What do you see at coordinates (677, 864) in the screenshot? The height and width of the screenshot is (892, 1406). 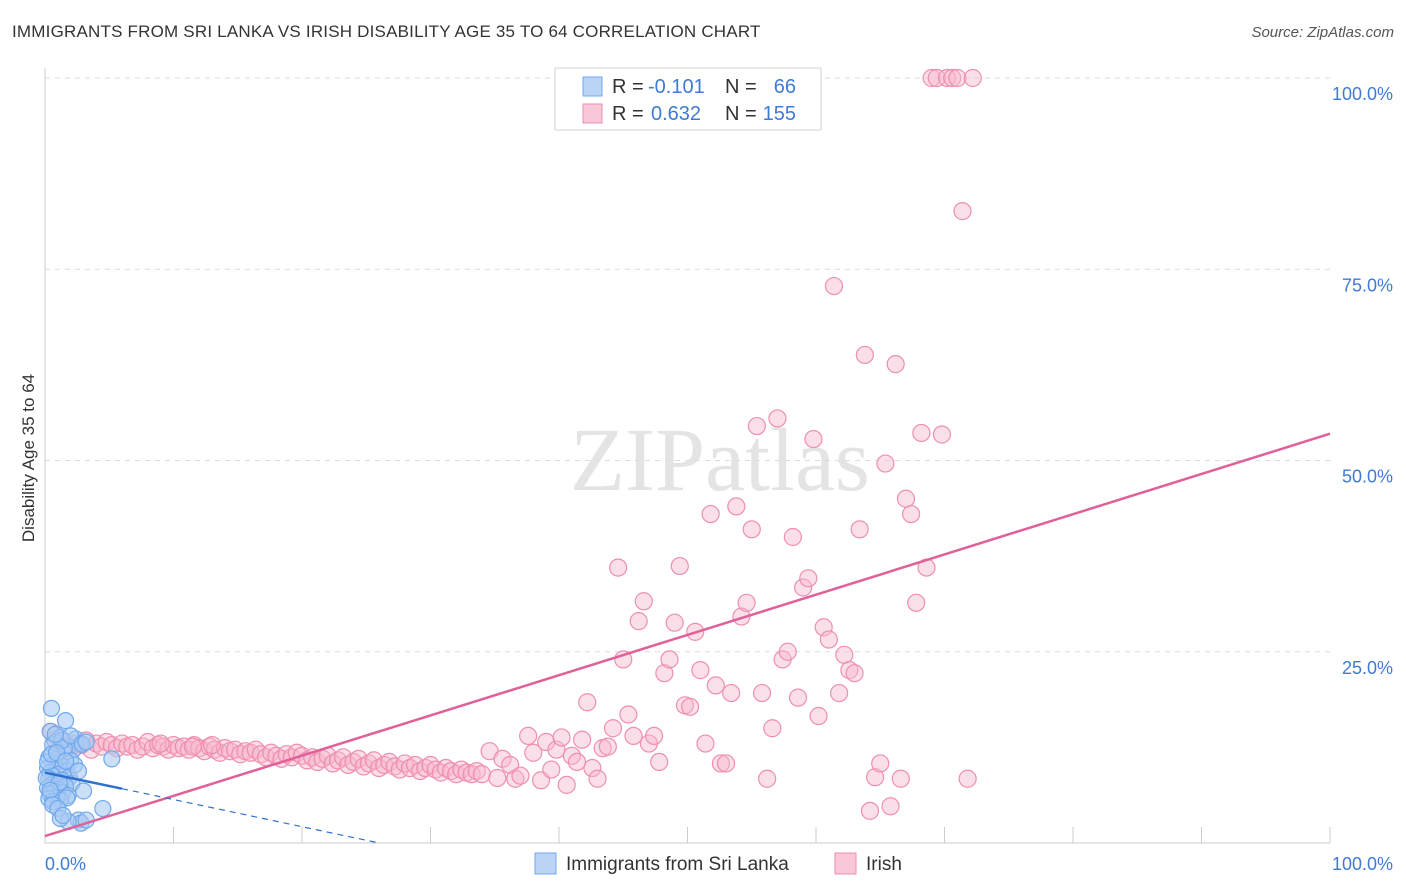 I see `legend-label-sri-lanka: Immigrants from Sri Lanka` at bounding box center [677, 864].